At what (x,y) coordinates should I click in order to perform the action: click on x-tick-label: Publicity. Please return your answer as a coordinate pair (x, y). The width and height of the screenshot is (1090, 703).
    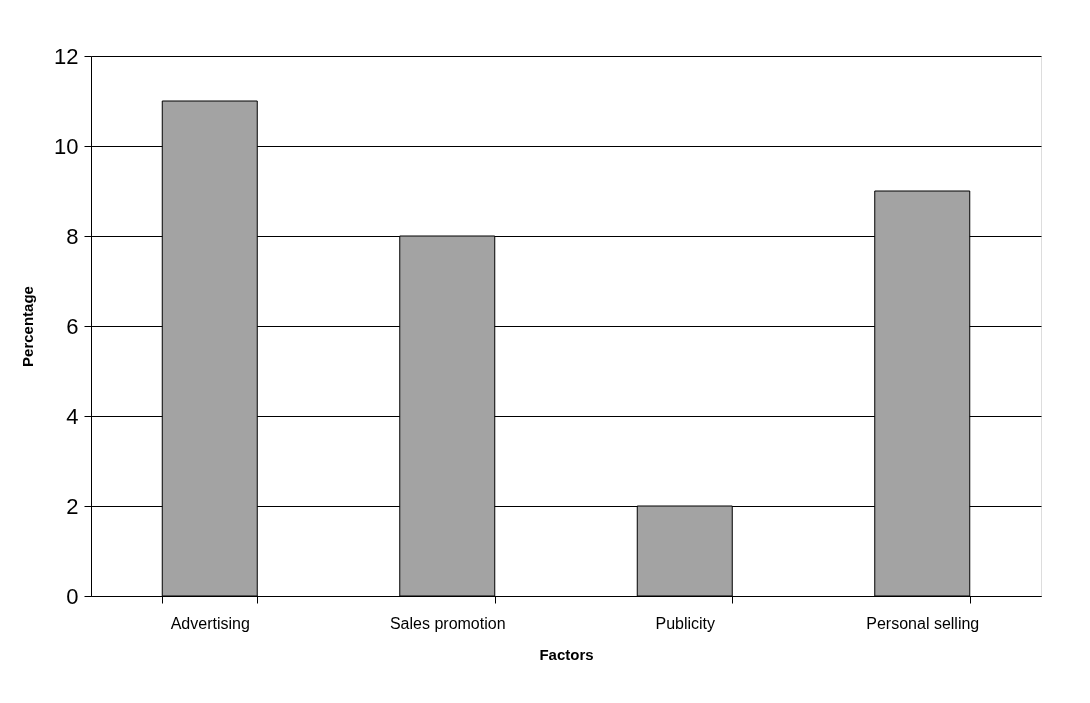
    Looking at the image, I should click on (685, 623).